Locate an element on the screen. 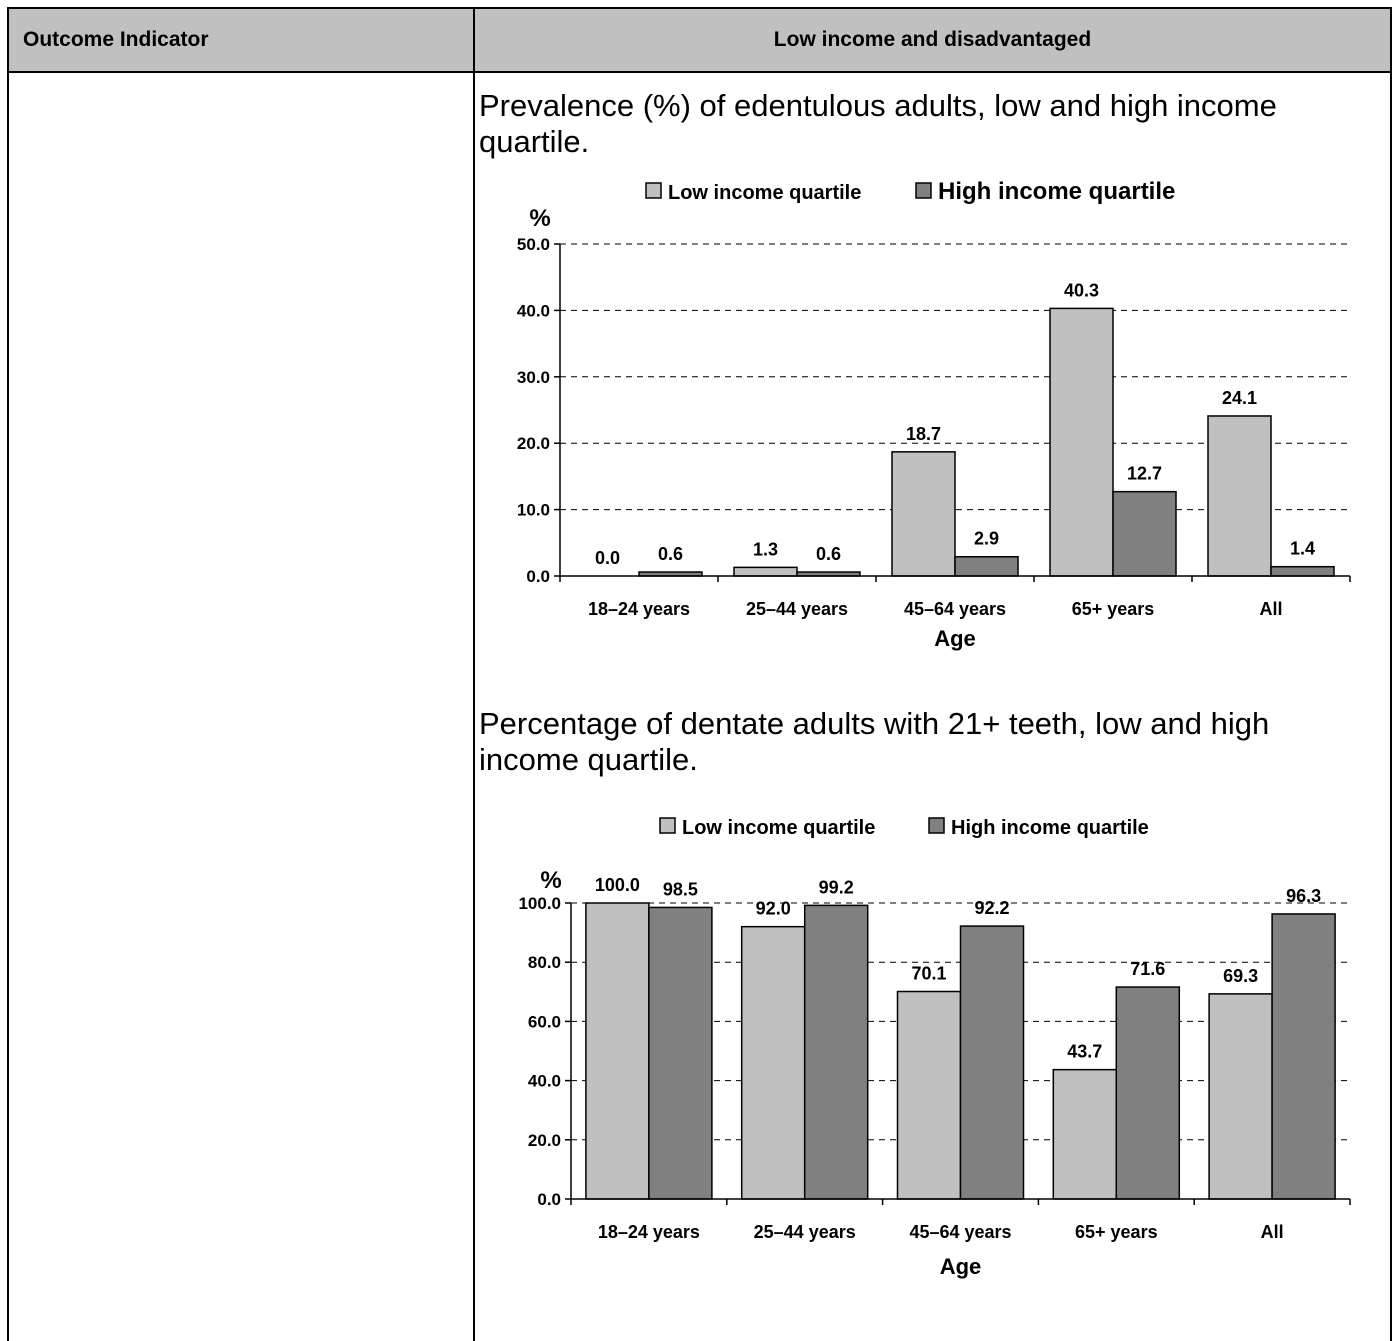  bar-value-label: 1.4 is located at coordinates (1302, 549).